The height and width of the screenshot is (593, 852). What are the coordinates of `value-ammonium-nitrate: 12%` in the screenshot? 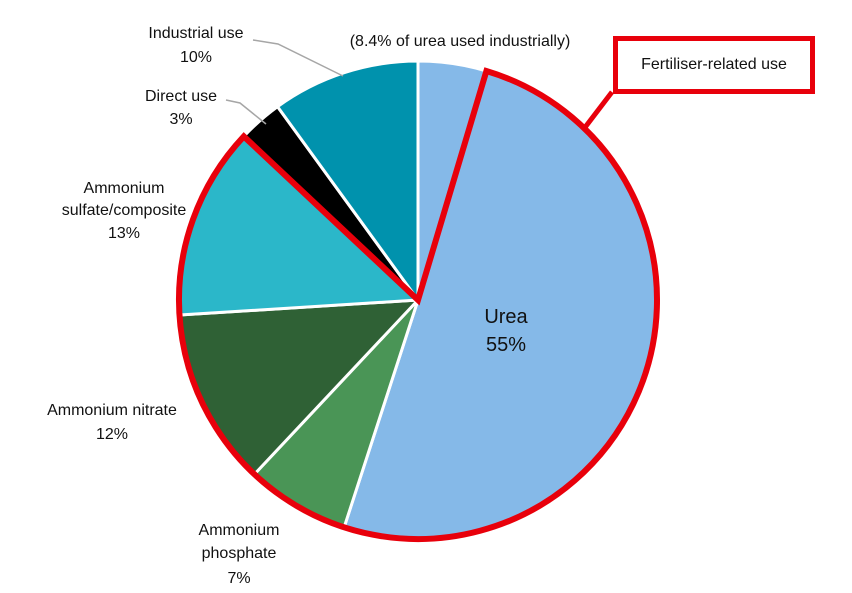 It's located at (112, 434).